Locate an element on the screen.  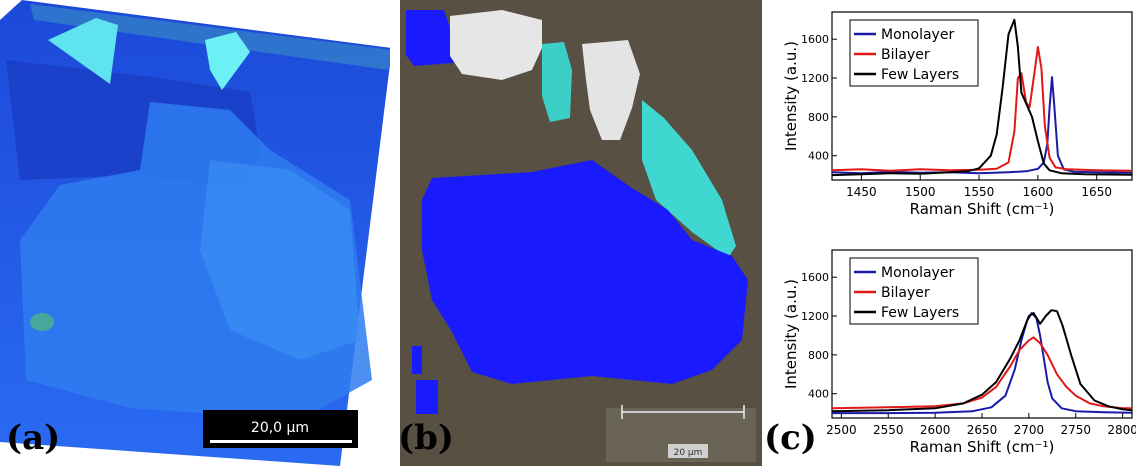
scalebar-label-box is located at coordinates (688, 451).